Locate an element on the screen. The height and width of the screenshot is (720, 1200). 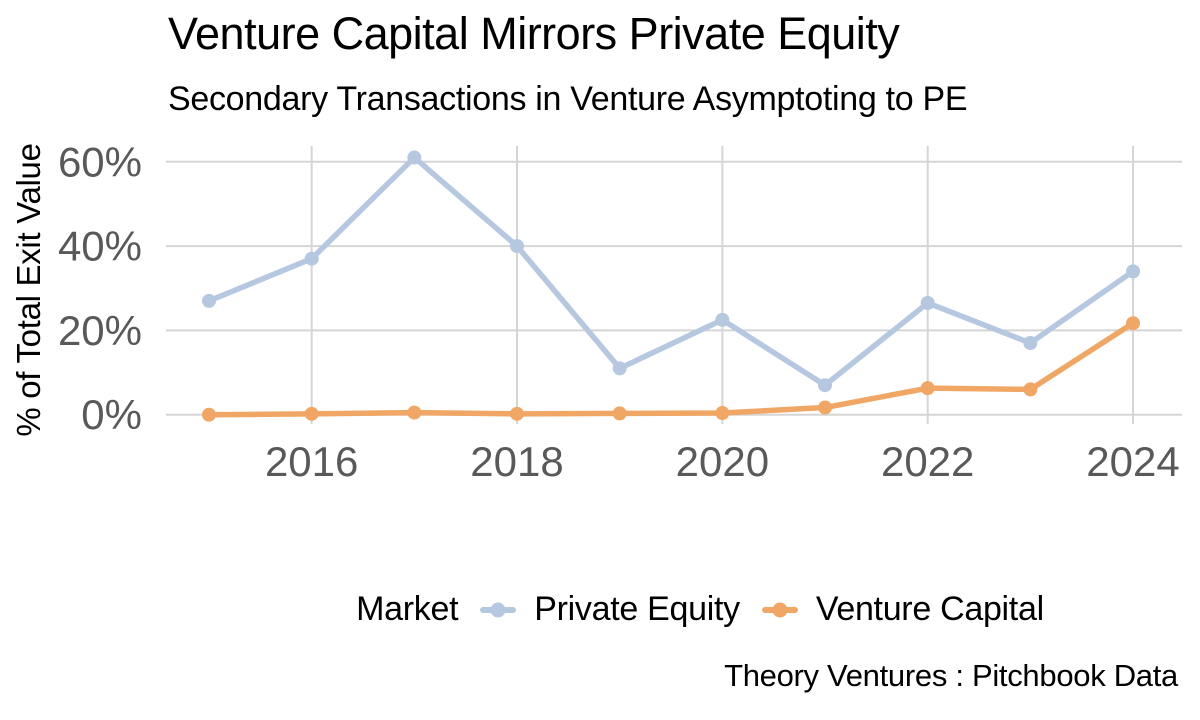
data-point-private-equity-2022 is located at coordinates (927, 302).